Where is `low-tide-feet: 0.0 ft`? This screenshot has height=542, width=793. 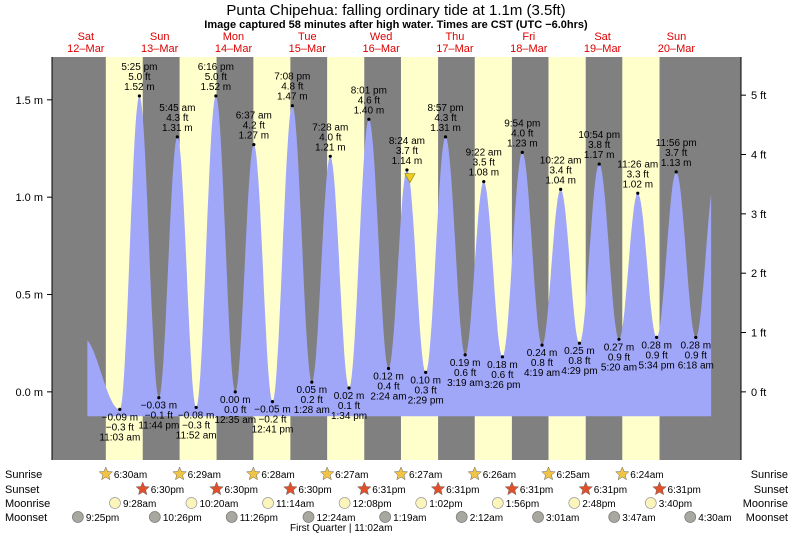
low-tide-feet: 0.0 ft is located at coordinates (235, 410).